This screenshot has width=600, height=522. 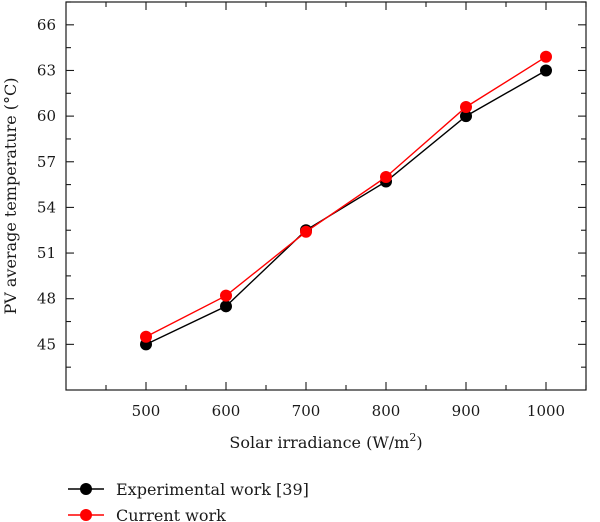 What do you see at coordinates (306, 411) in the screenshot?
I see `x-tick-label: 700` at bounding box center [306, 411].